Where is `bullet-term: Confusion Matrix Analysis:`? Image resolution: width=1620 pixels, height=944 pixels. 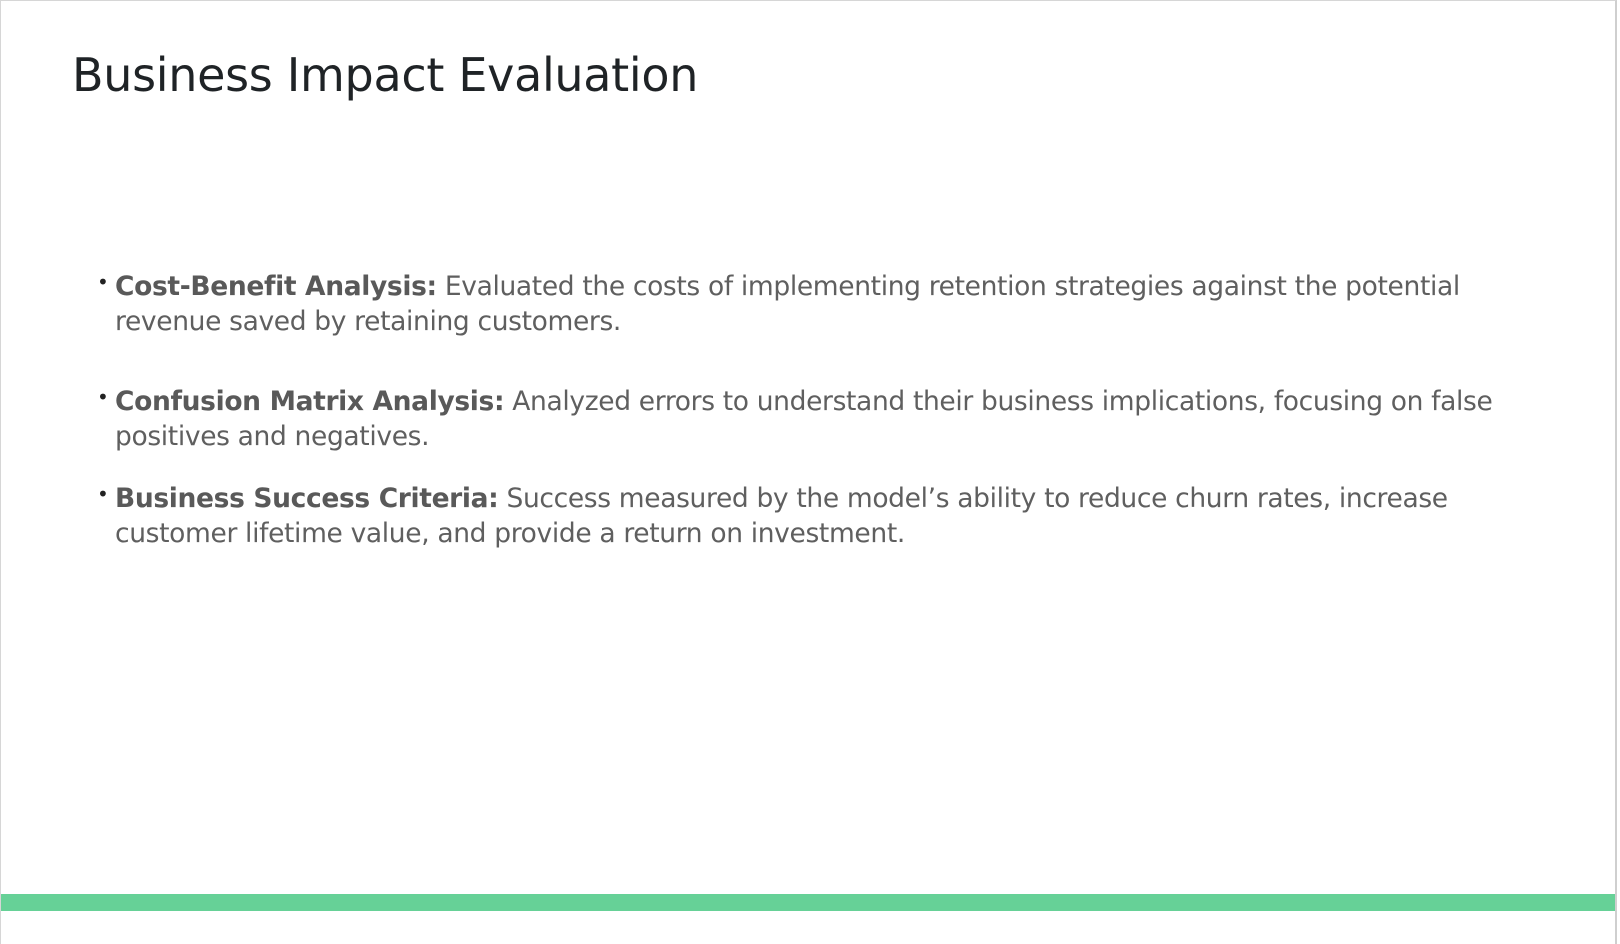 bullet-term: Confusion Matrix Analysis: is located at coordinates (310, 401).